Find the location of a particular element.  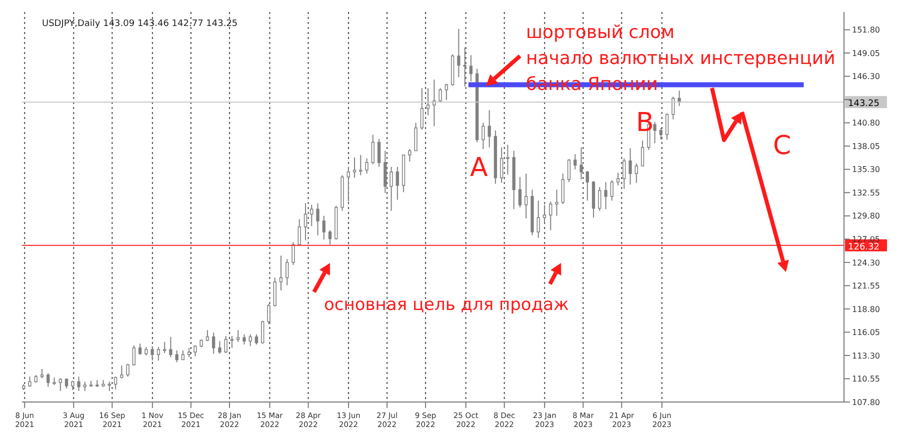

y-tick-label: 135.30 is located at coordinates (866, 169).